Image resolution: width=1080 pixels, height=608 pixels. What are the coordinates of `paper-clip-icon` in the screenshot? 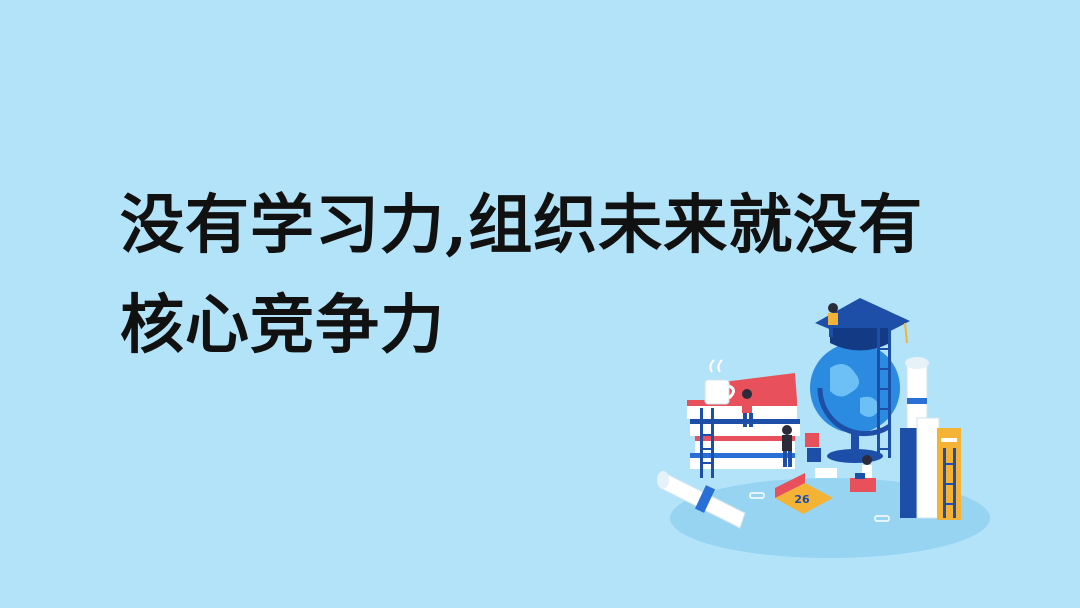 It's located at (819, 507).